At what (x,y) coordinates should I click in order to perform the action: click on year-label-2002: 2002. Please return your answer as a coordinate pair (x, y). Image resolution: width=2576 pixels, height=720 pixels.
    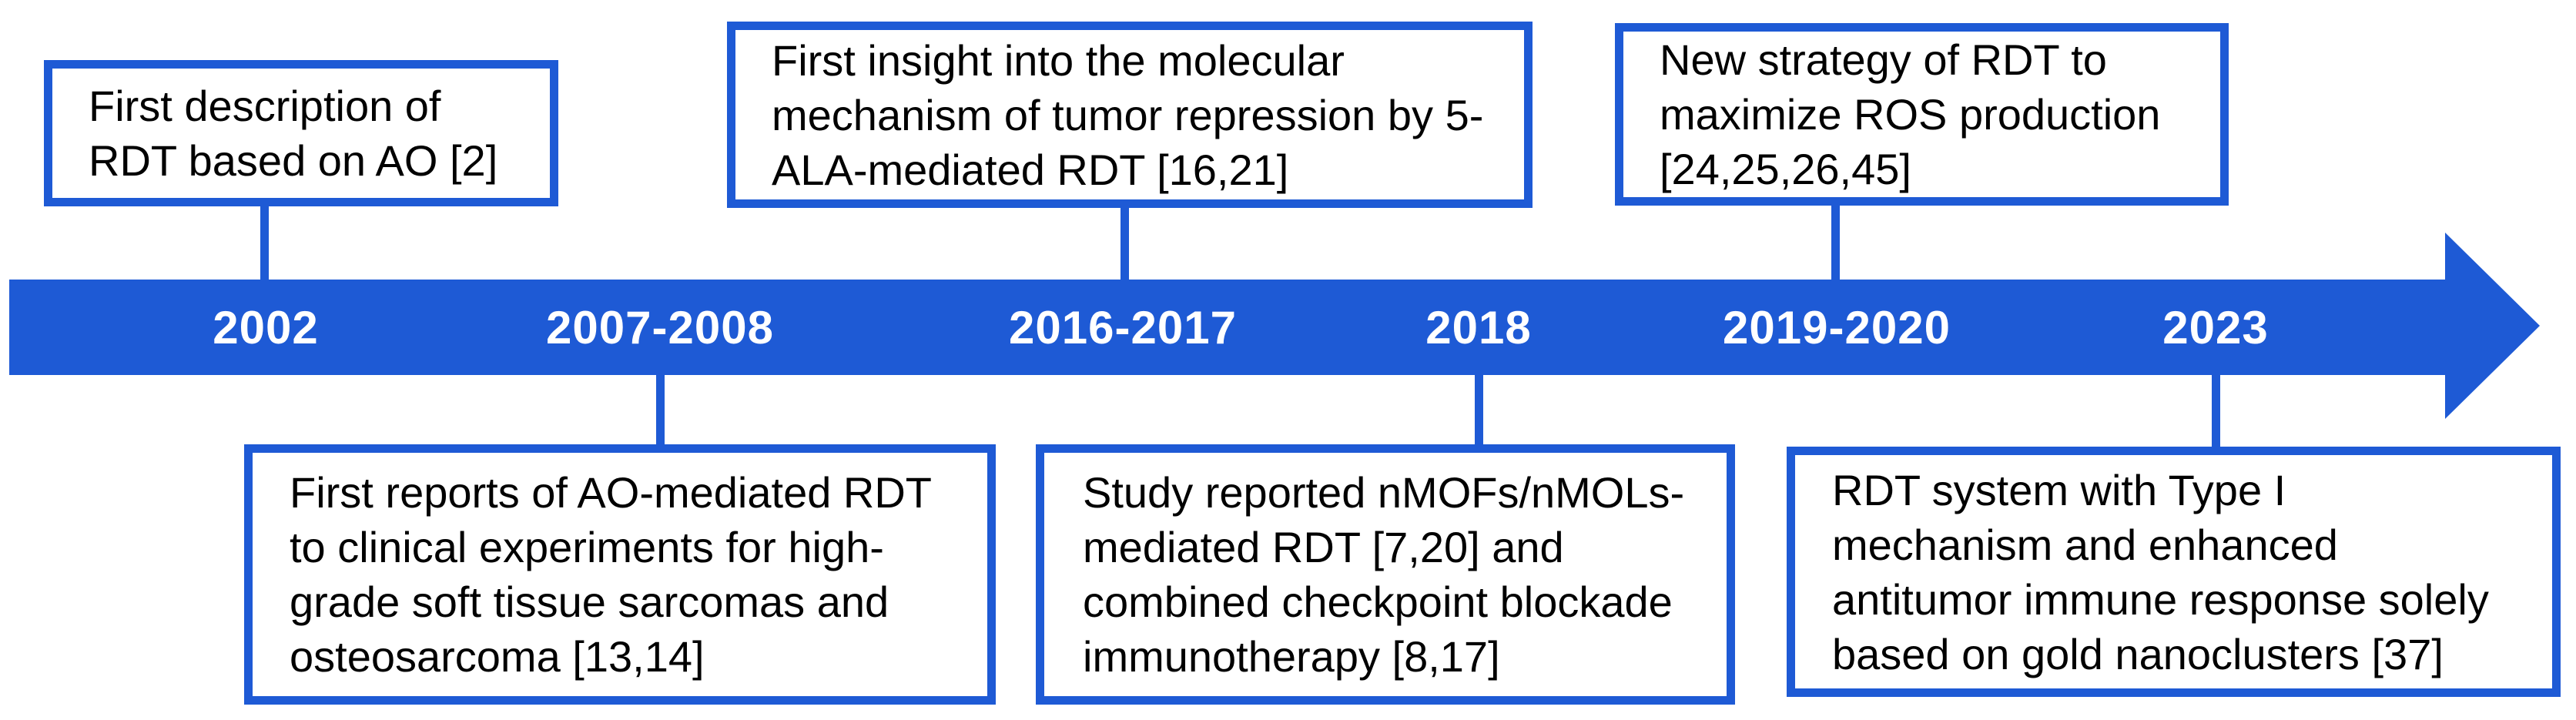
    Looking at the image, I should click on (266, 327).